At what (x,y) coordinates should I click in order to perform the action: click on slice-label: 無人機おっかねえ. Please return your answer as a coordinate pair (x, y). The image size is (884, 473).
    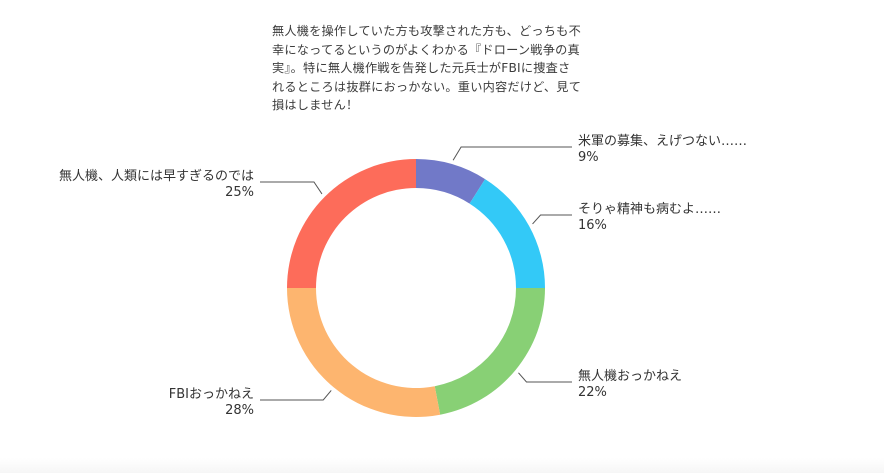
    Looking at the image, I should click on (630, 376).